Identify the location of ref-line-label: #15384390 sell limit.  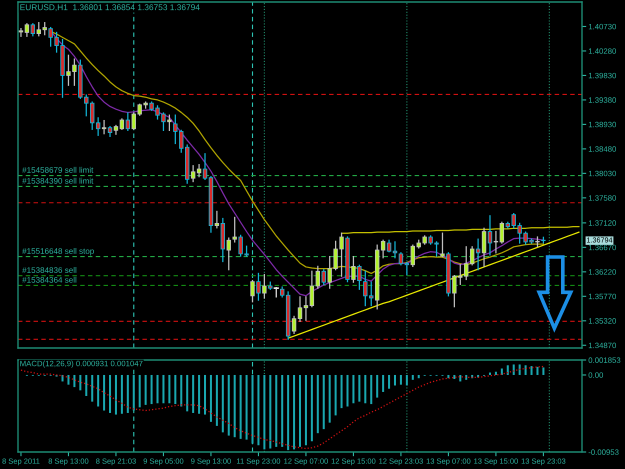
(58, 181).